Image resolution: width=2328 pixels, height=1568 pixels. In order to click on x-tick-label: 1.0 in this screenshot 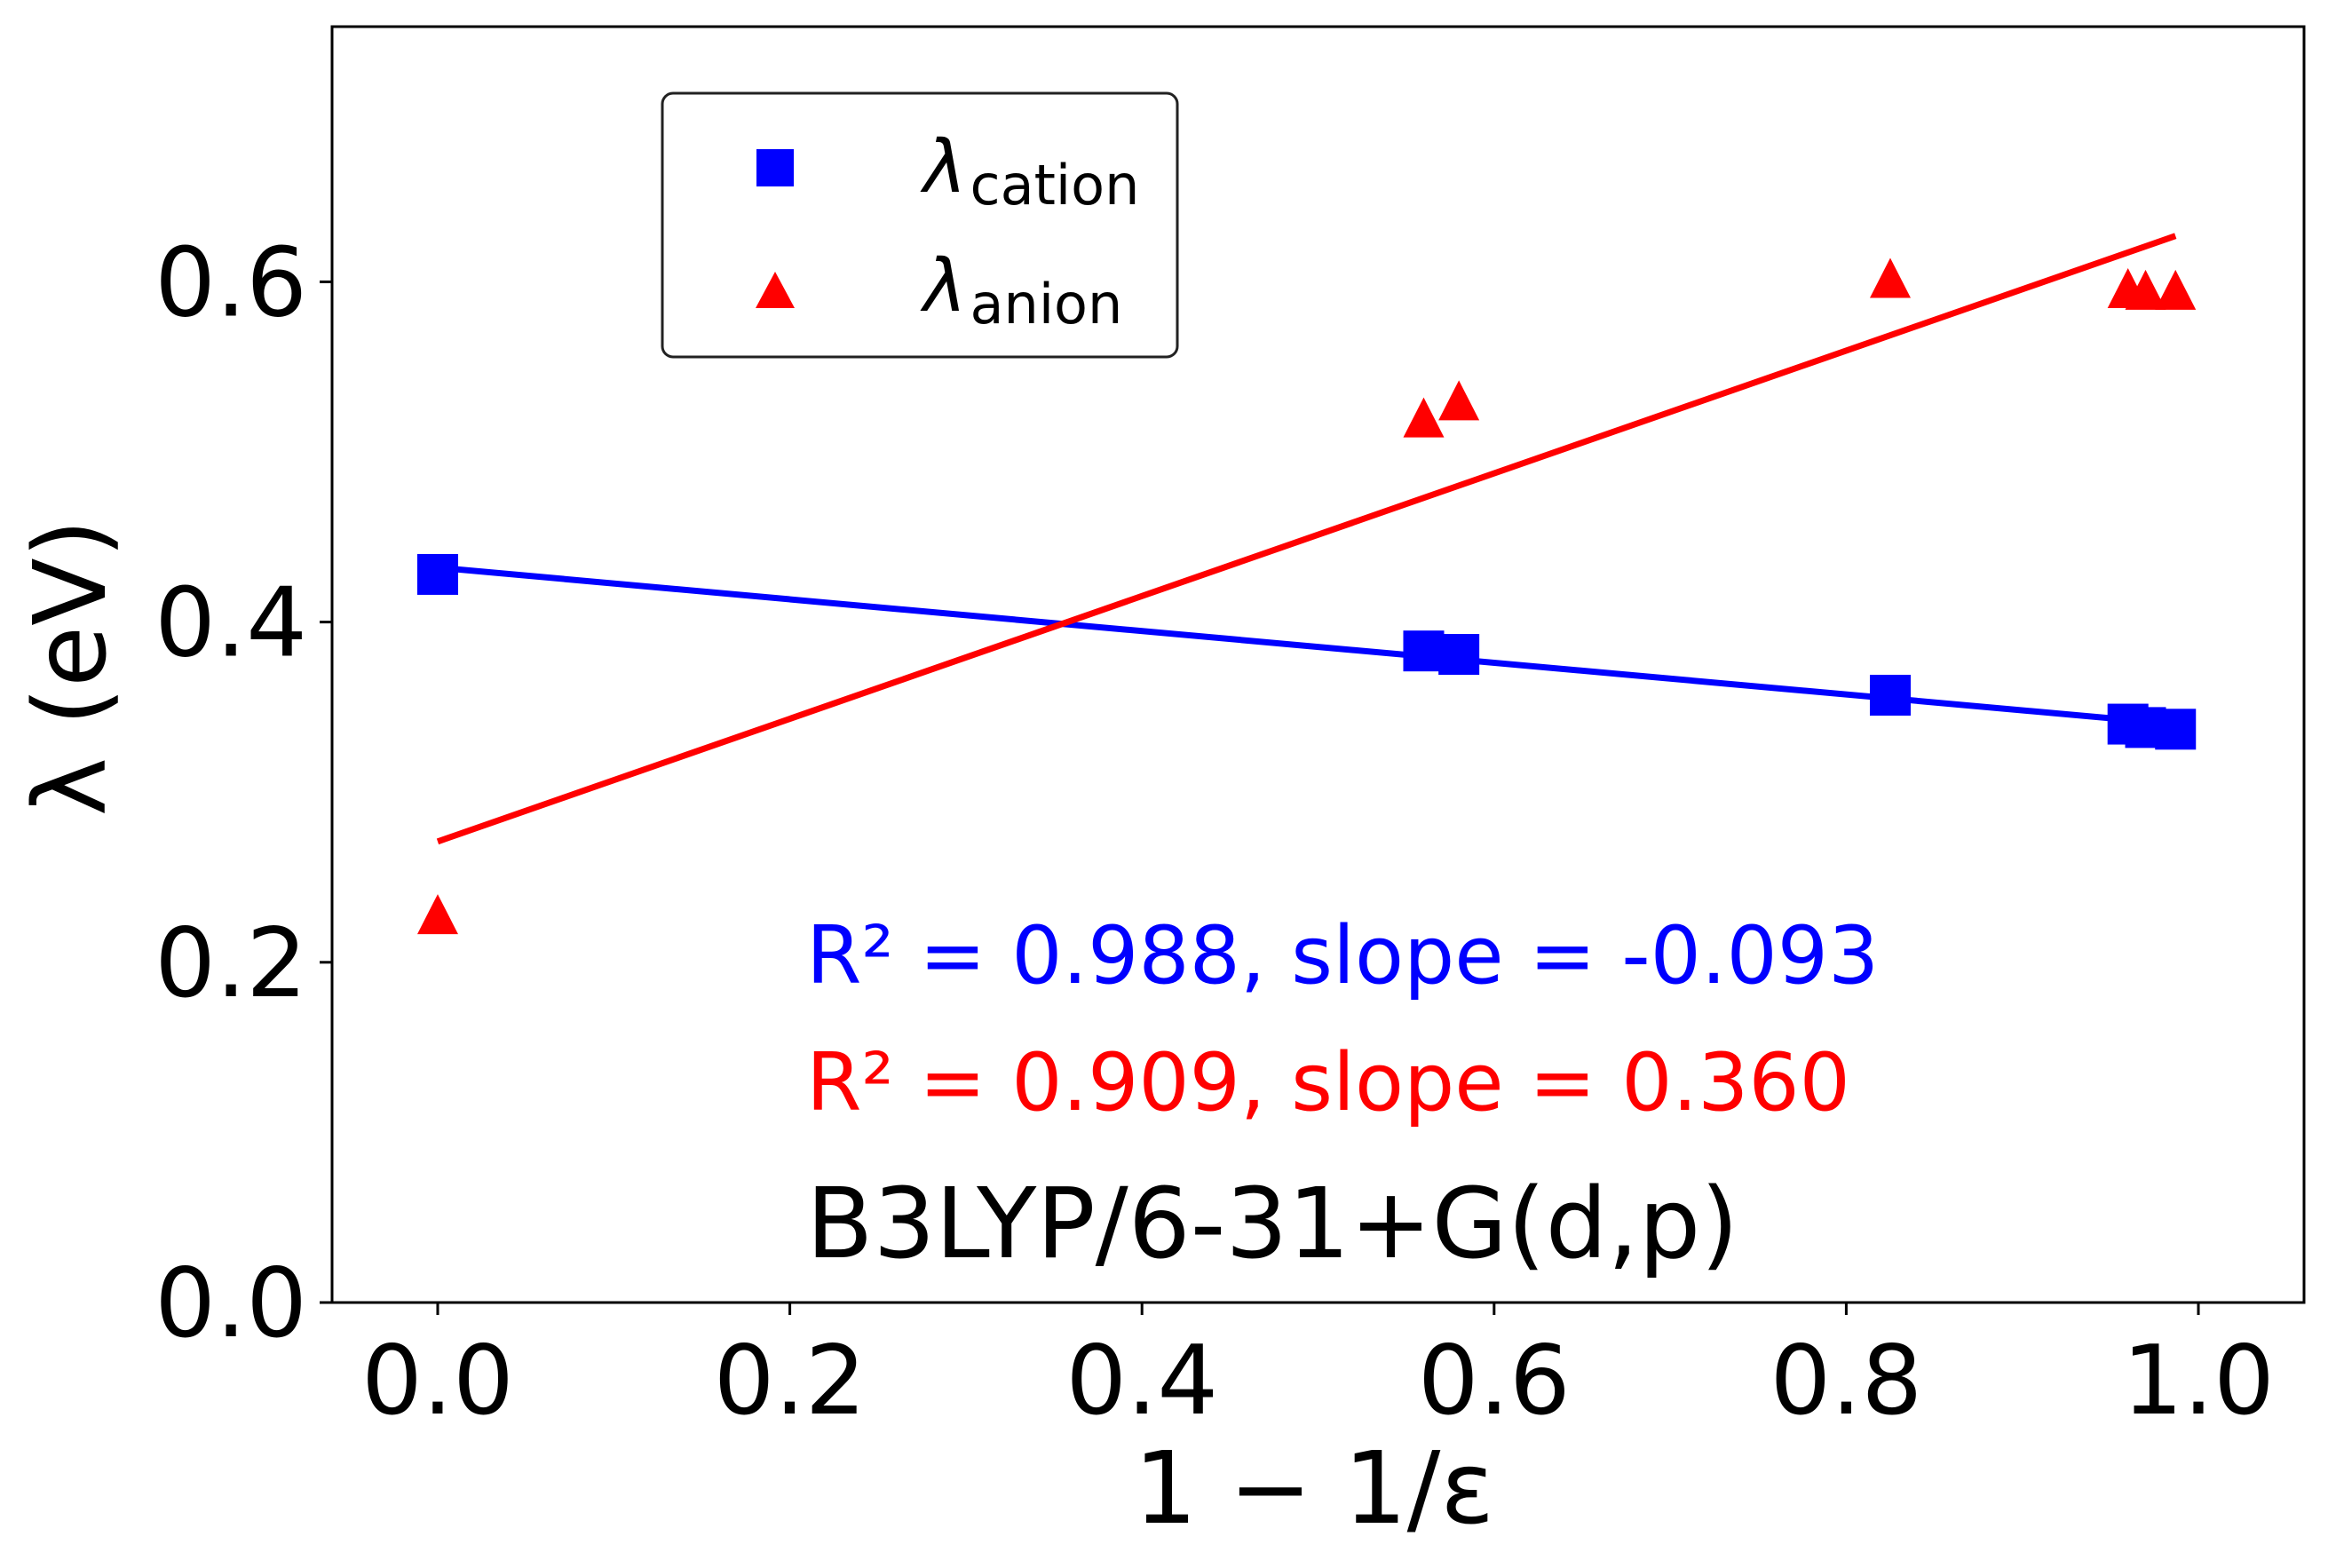, I will do `click(2198, 1381)`.